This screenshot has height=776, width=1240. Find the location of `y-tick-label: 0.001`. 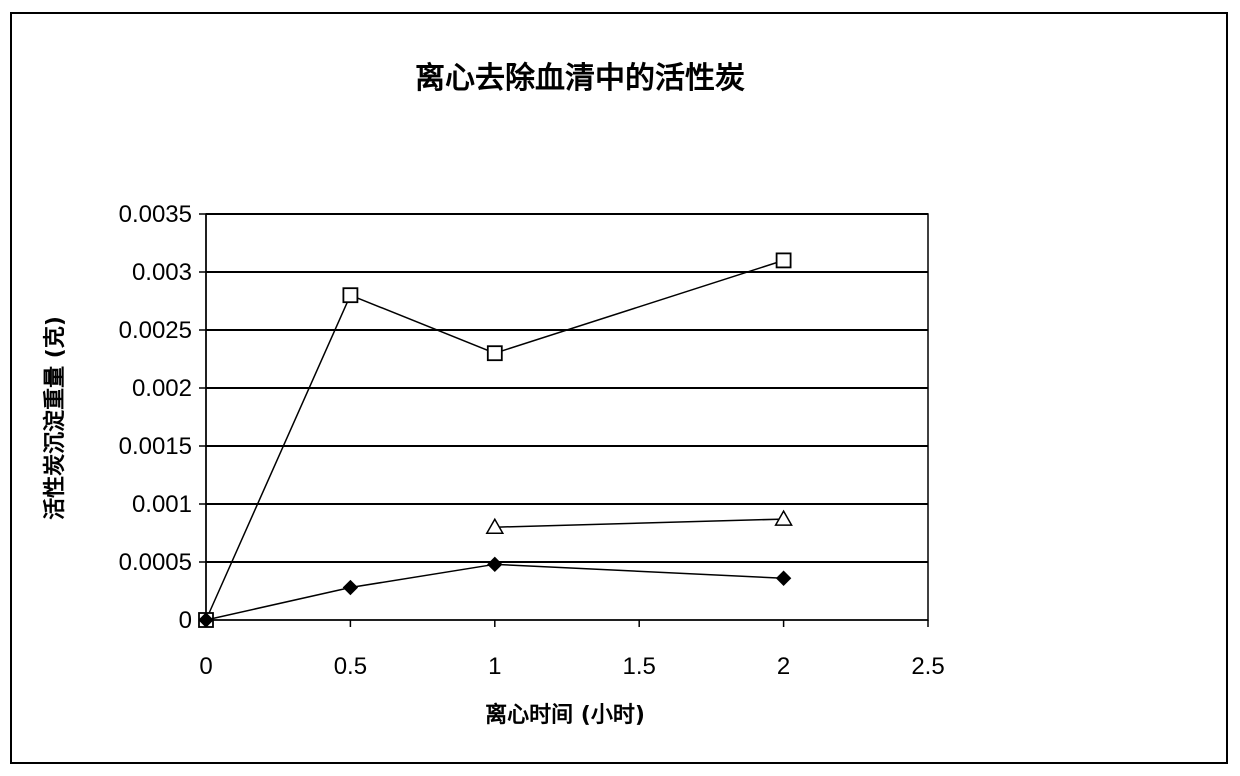

y-tick-label: 0.001 is located at coordinates (162, 504).